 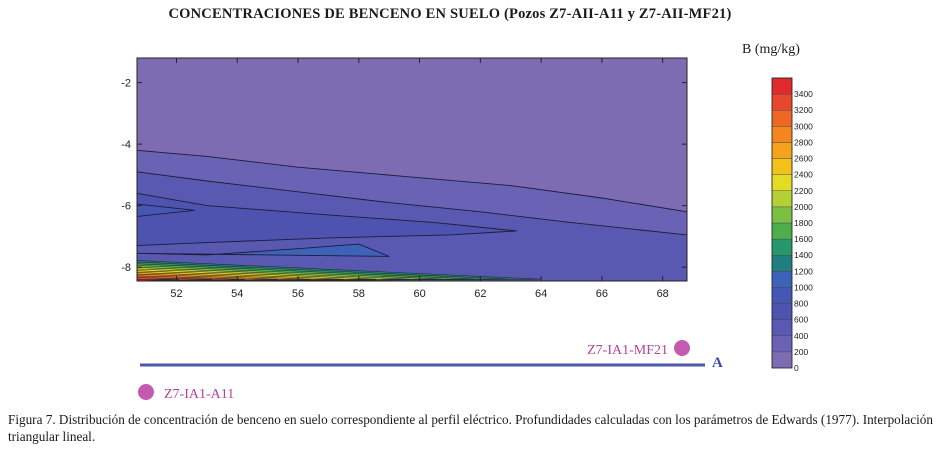 I want to click on x-tick-label: 56, so click(x=298, y=294).